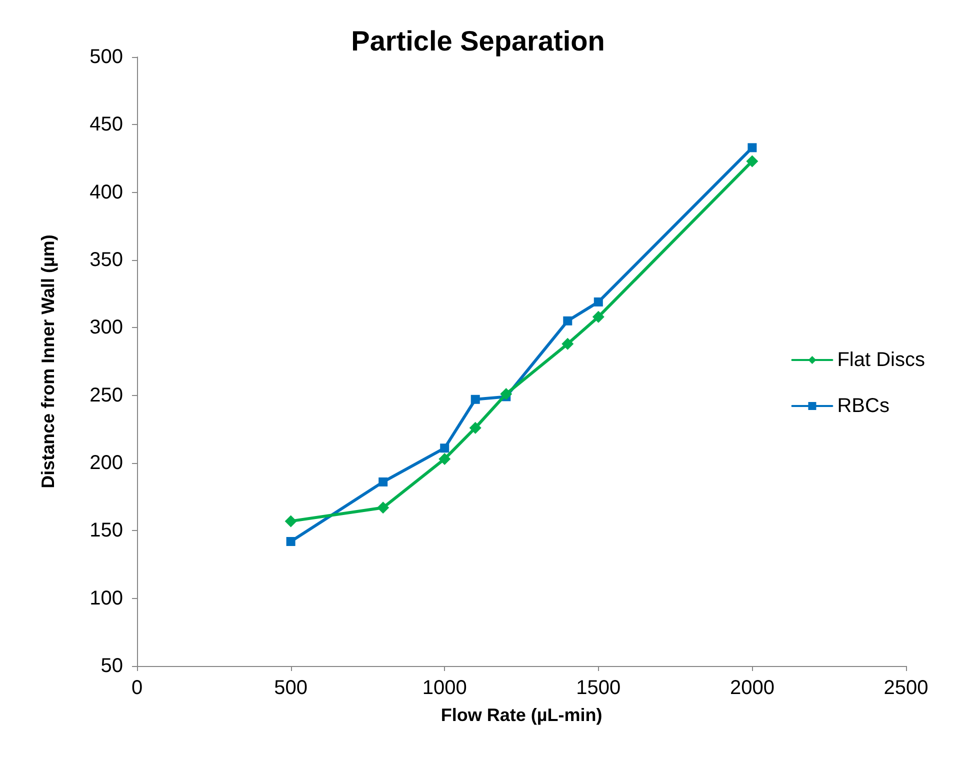 The width and height of the screenshot is (960, 768). Describe the element at coordinates (863, 406) in the screenshot. I see `legend-label: RBCs` at that location.